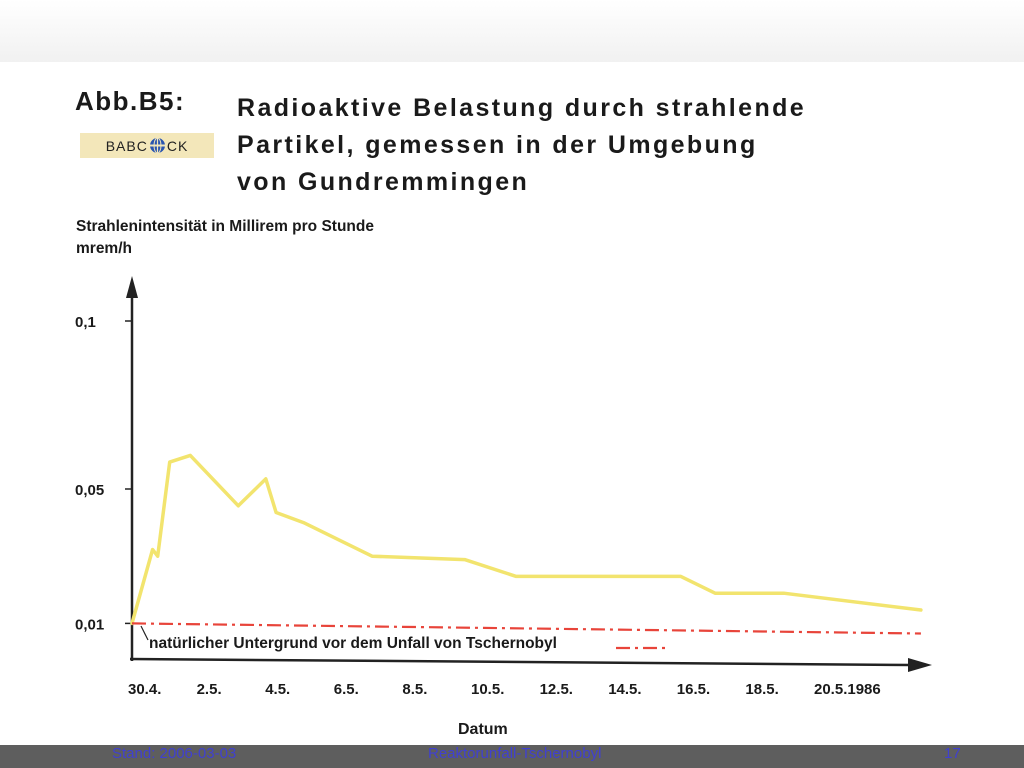 This screenshot has height=768, width=1024. Describe the element at coordinates (414, 689) in the screenshot. I see `x-tick-label: 8.5.` at that location.